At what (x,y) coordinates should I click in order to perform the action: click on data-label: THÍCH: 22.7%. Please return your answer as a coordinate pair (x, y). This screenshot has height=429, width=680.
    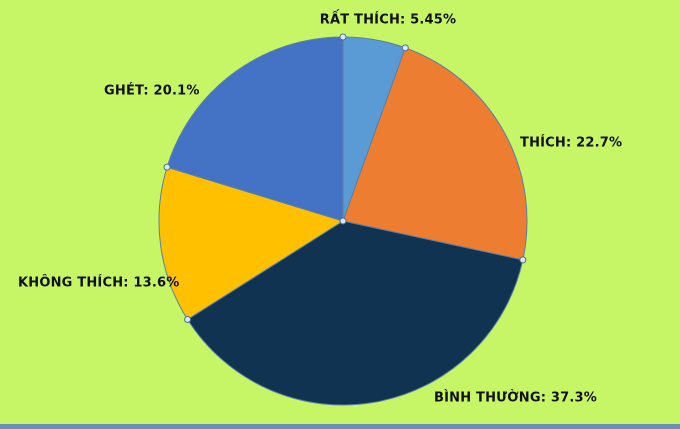
    Looking at the image, I should click on (571, 143).